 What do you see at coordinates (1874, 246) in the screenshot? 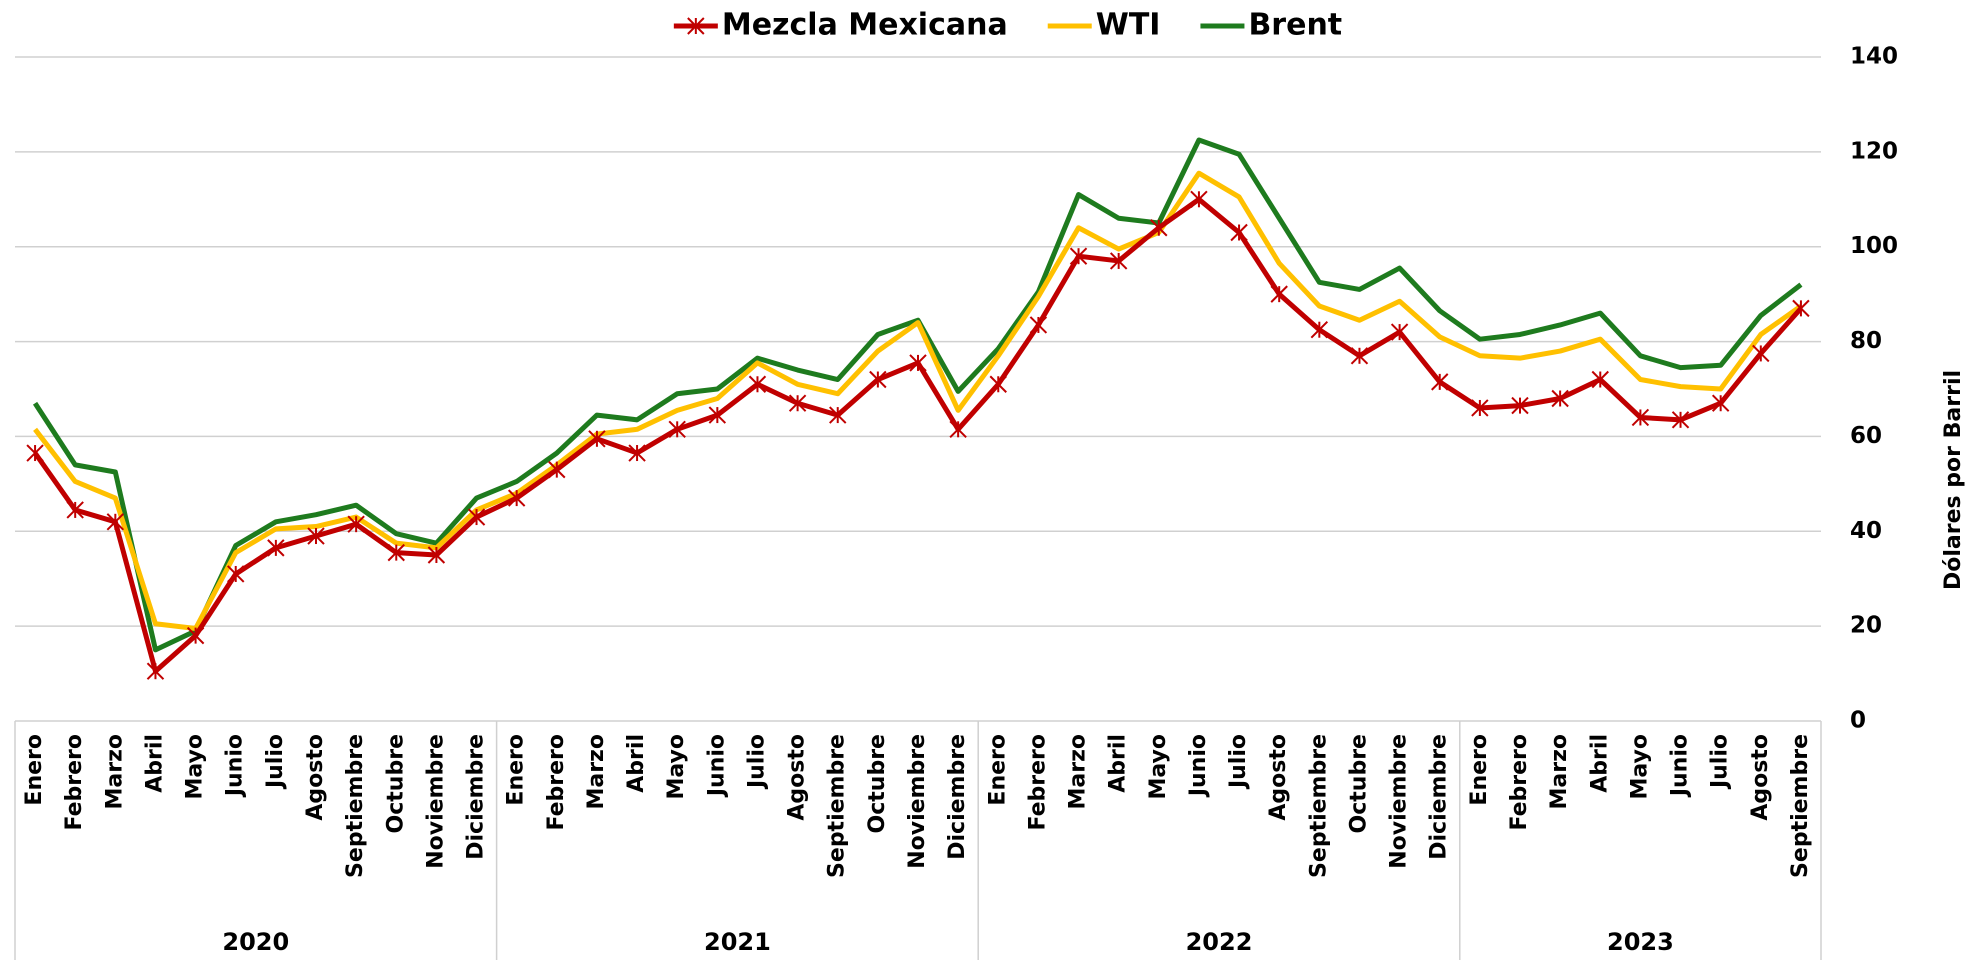
I see `y-tick-label: 100` at bounding box center [1874, 246].